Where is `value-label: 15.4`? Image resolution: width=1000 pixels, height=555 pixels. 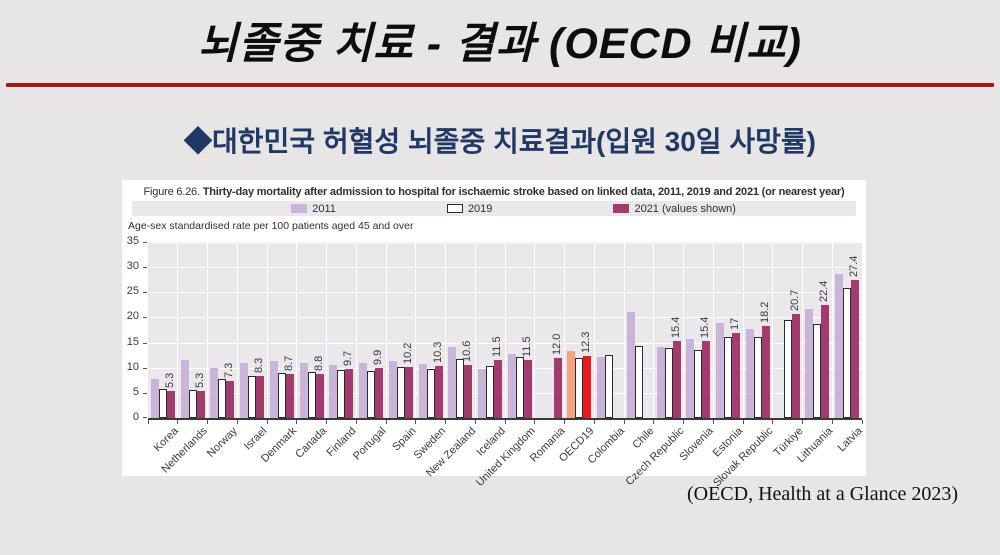 value-label: 15.4 is located at coordinates (705, 327).